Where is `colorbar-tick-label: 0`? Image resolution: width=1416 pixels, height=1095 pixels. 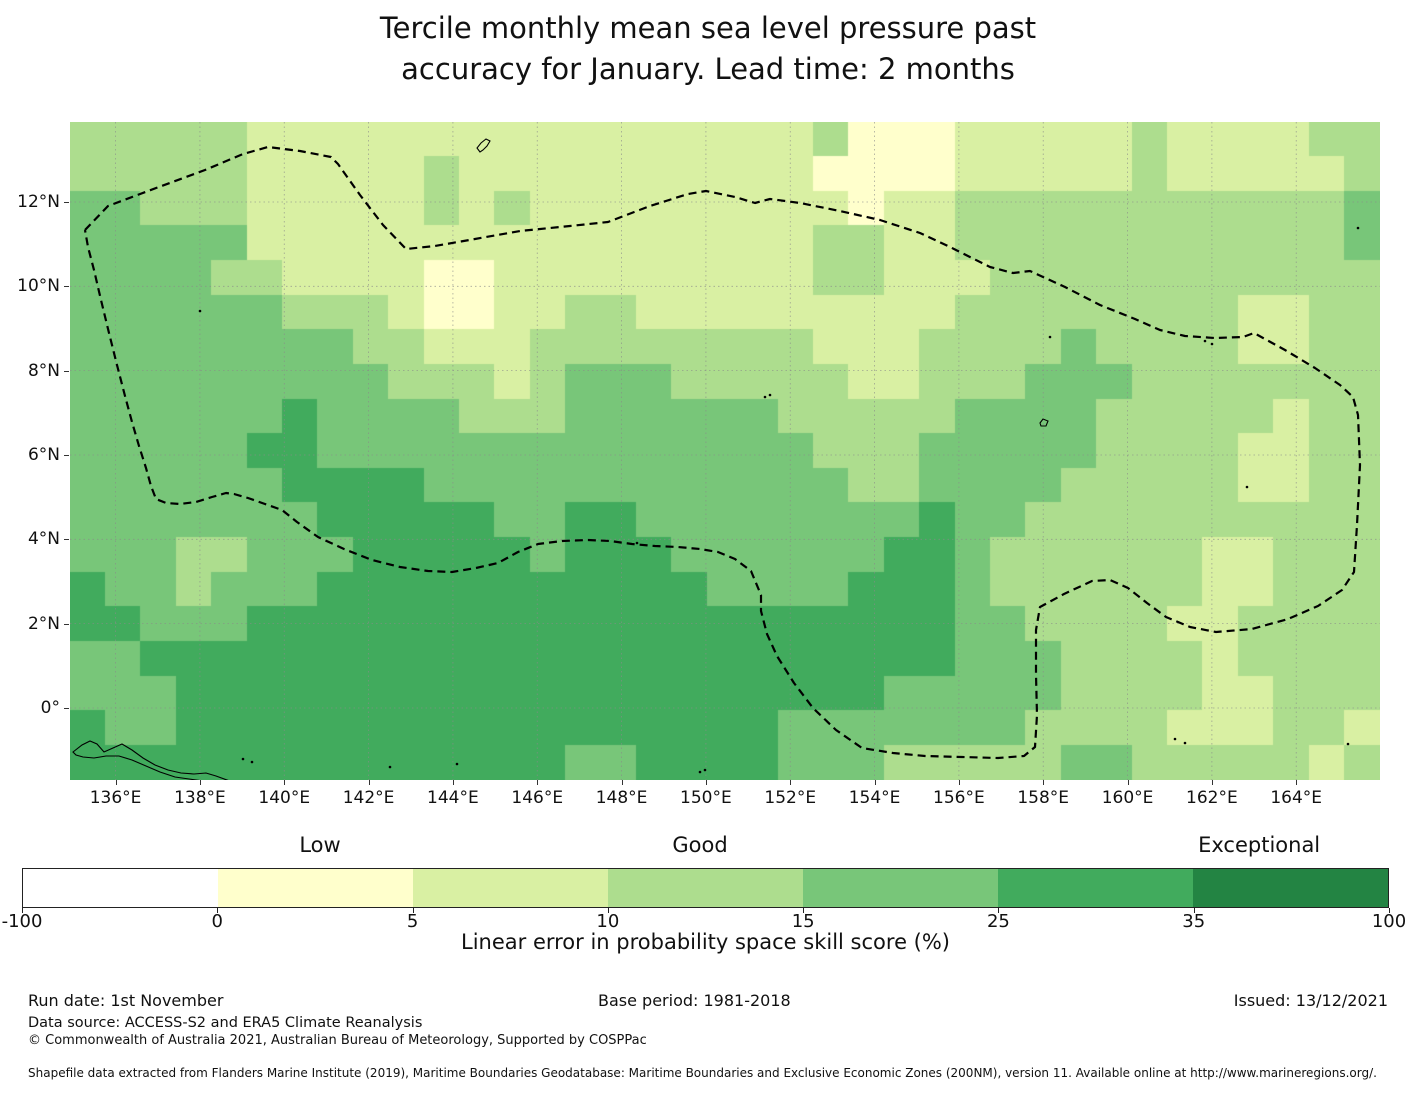
colorbar-tick-label: 0 is located at coordinates (217, 921).